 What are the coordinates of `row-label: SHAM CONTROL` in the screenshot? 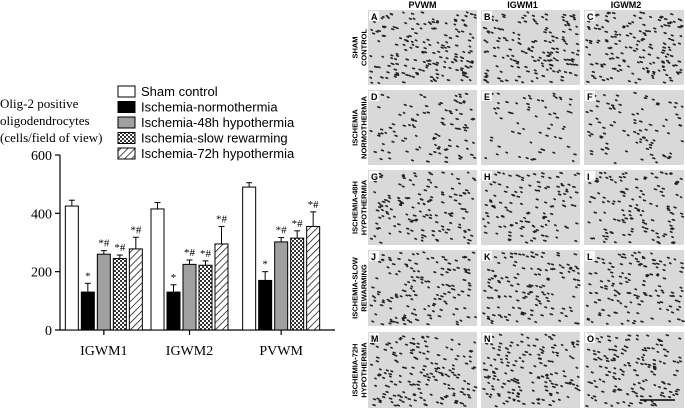 It's located at (360, 47).